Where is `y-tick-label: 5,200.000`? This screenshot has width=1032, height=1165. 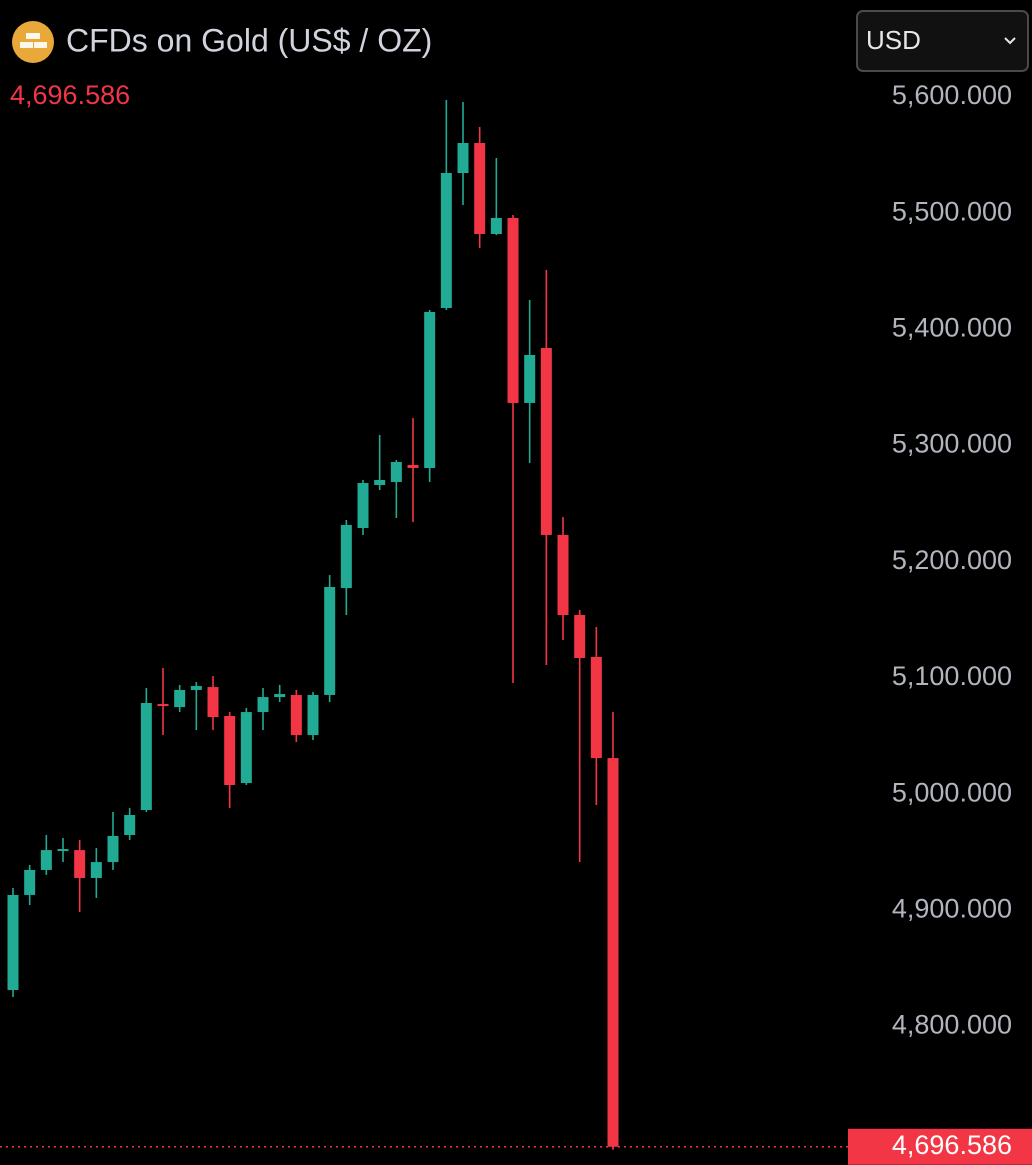
y-tick-label: 5,200.000 is located at coordinates (952, 560).